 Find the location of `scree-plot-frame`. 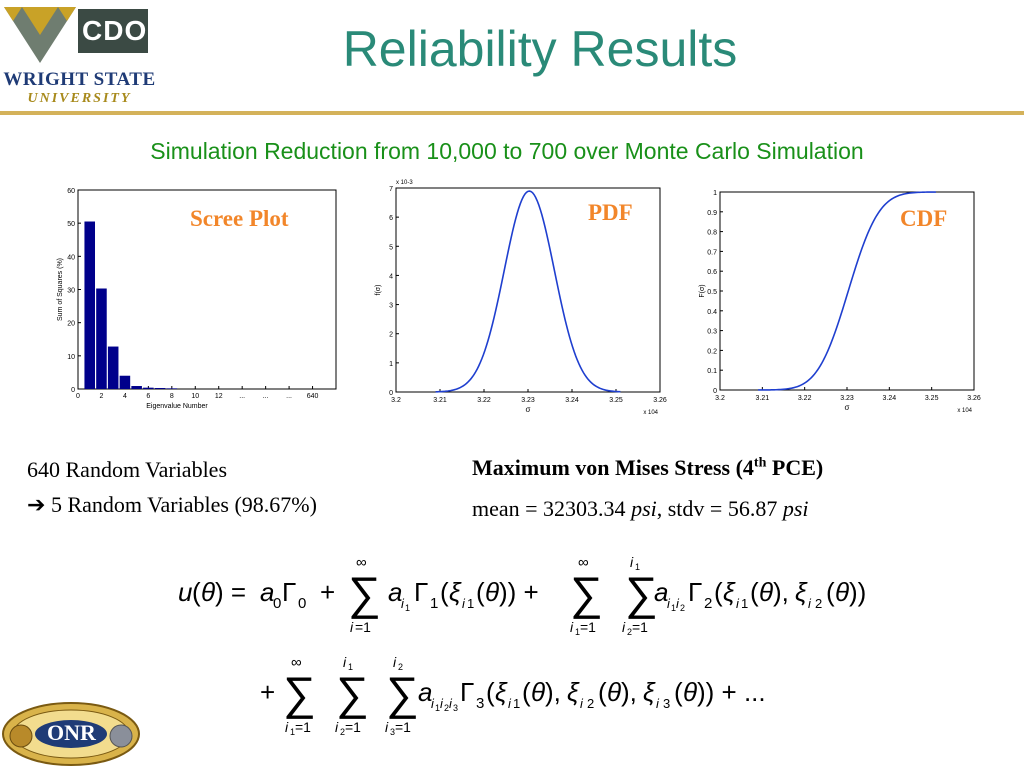

scree-plot-frame is located at coordinates (207, 289).